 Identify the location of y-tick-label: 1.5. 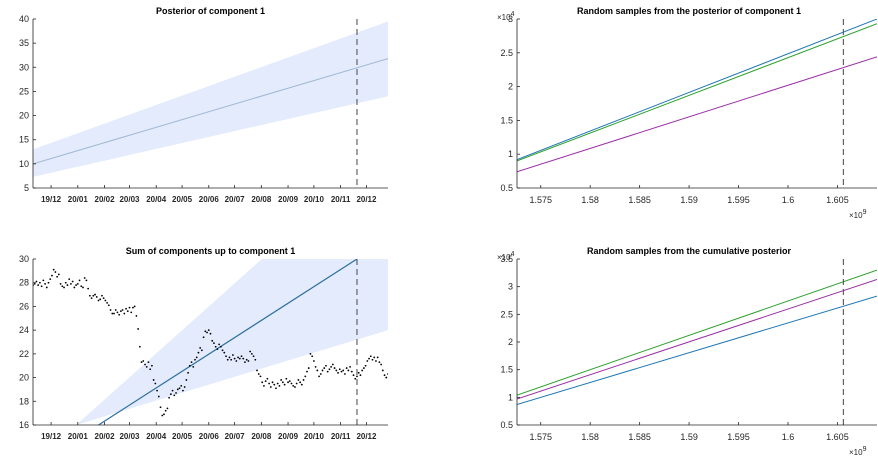
(506, 370).